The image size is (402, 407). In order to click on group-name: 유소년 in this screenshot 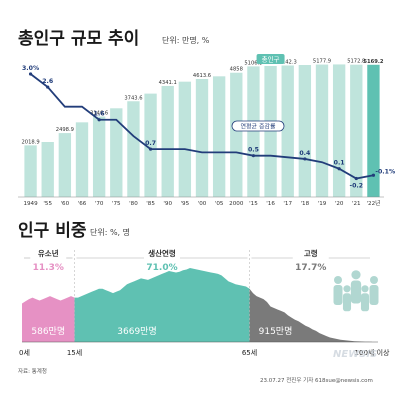, I will do `click(48, 253)`.